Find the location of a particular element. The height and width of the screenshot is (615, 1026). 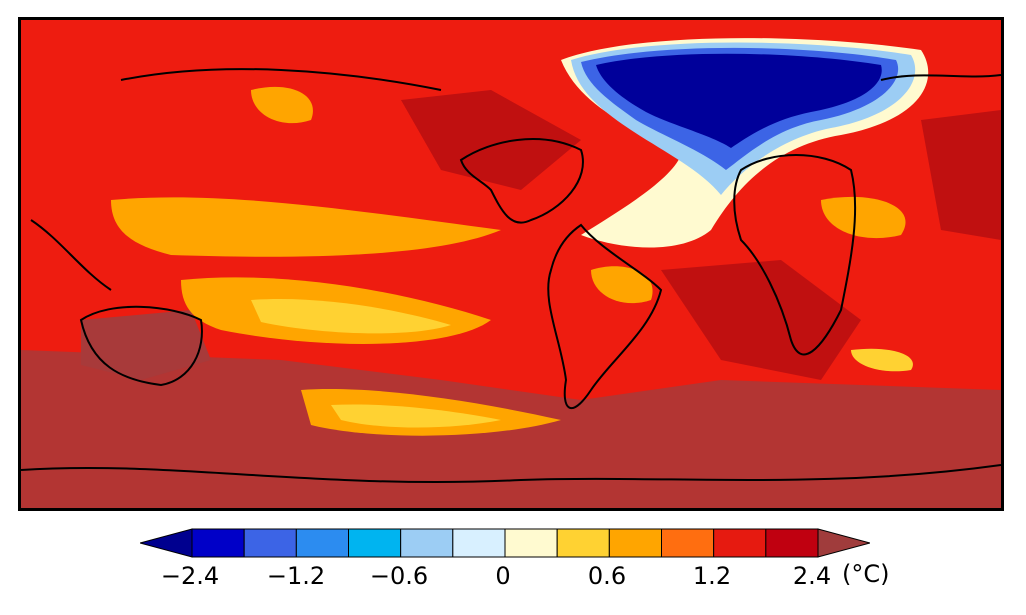

colorbar-tick-label: −0.6 is located at coordinates (399, 576).